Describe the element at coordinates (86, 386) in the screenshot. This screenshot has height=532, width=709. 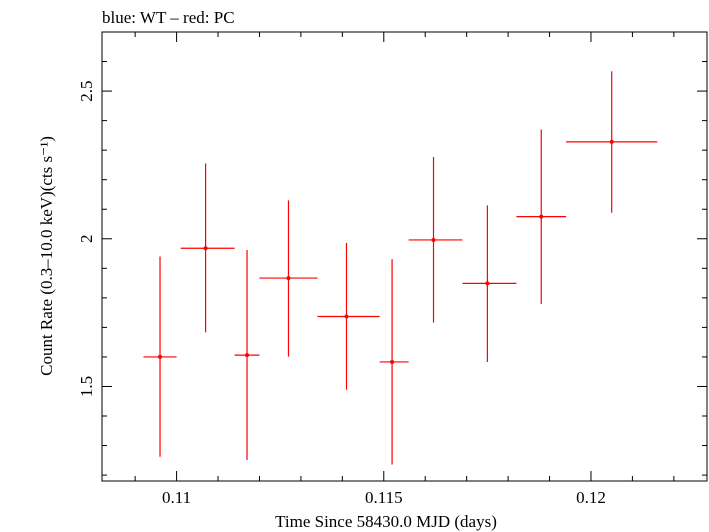
I see `y-tick-label: 1.5` at that location.